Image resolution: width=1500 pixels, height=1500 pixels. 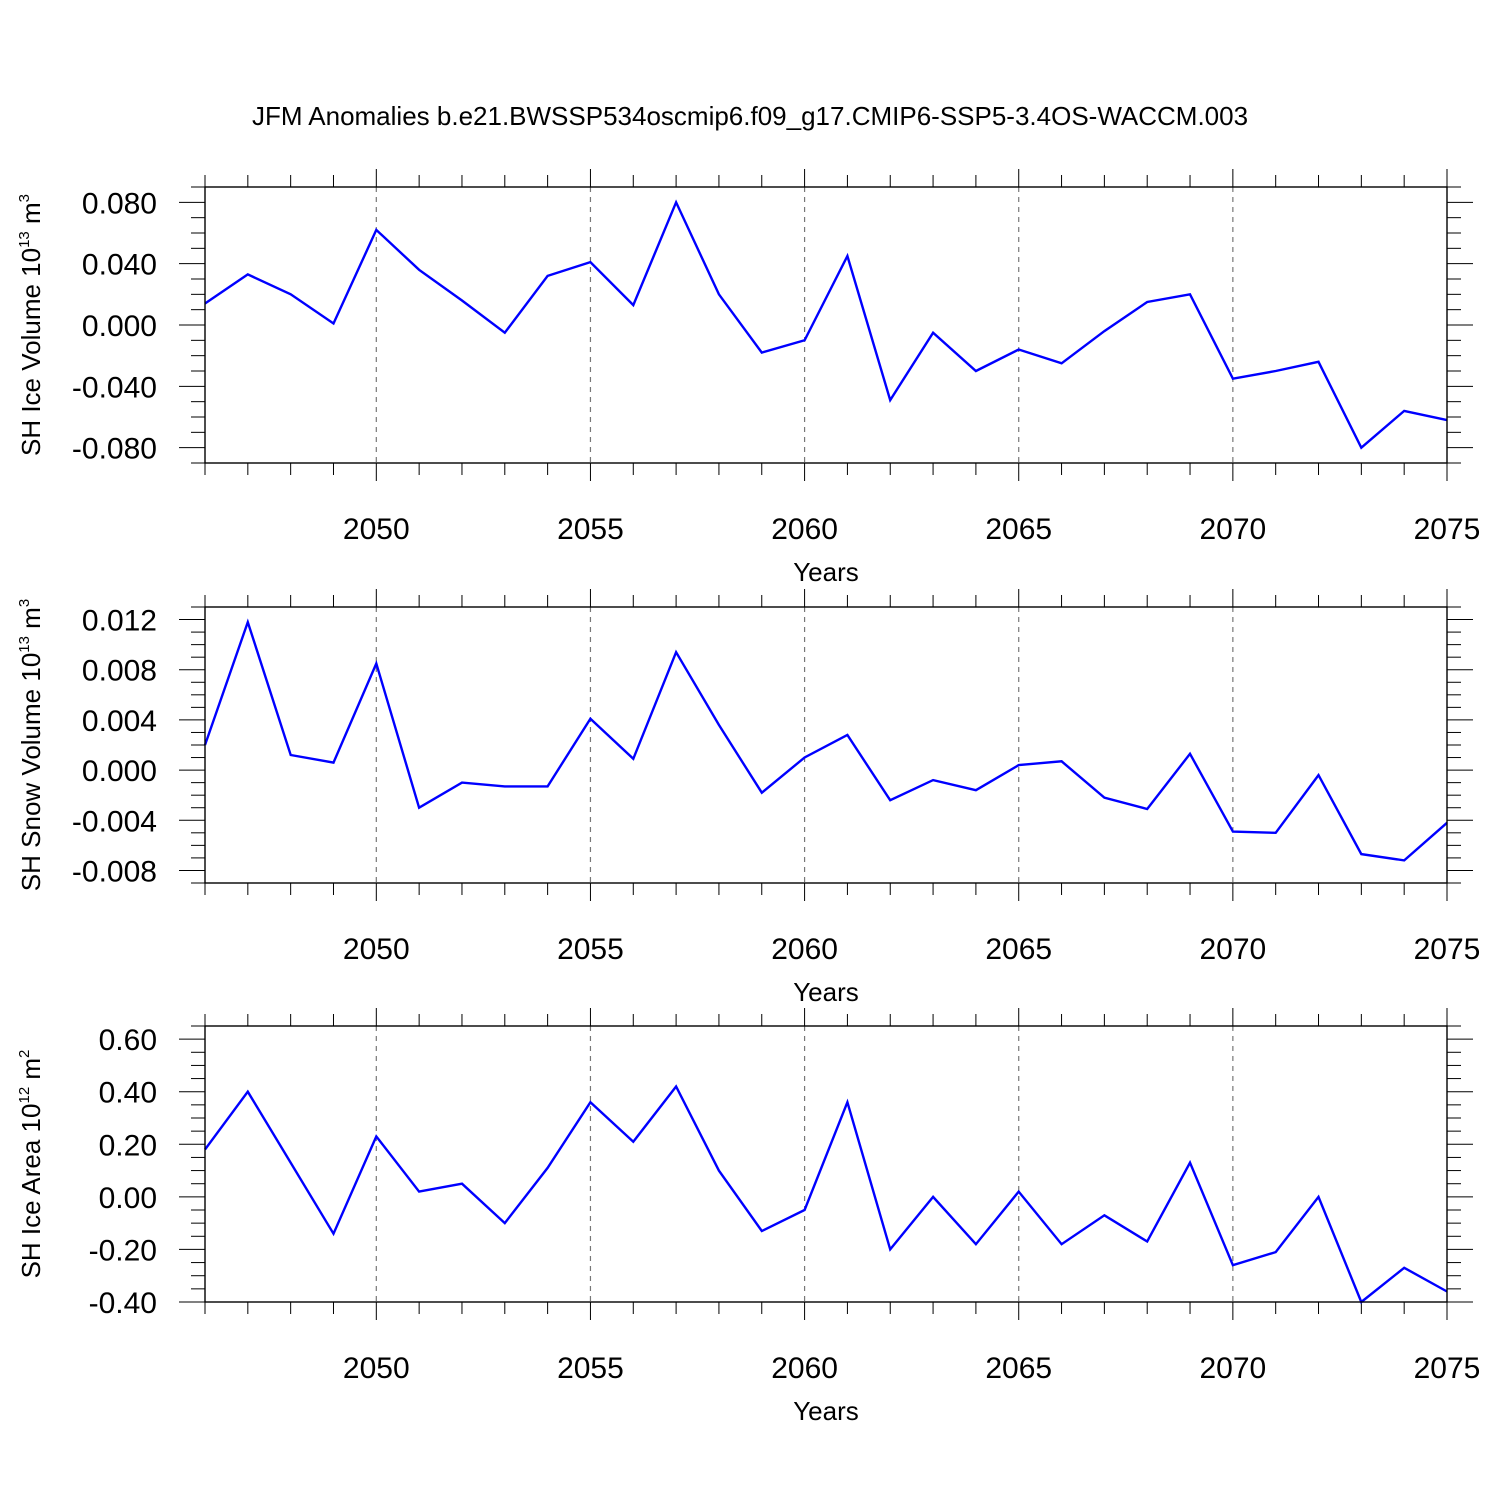 I want to click on y-axis-label-text: SH Ice Area 10, so click(x=31, y=1191).